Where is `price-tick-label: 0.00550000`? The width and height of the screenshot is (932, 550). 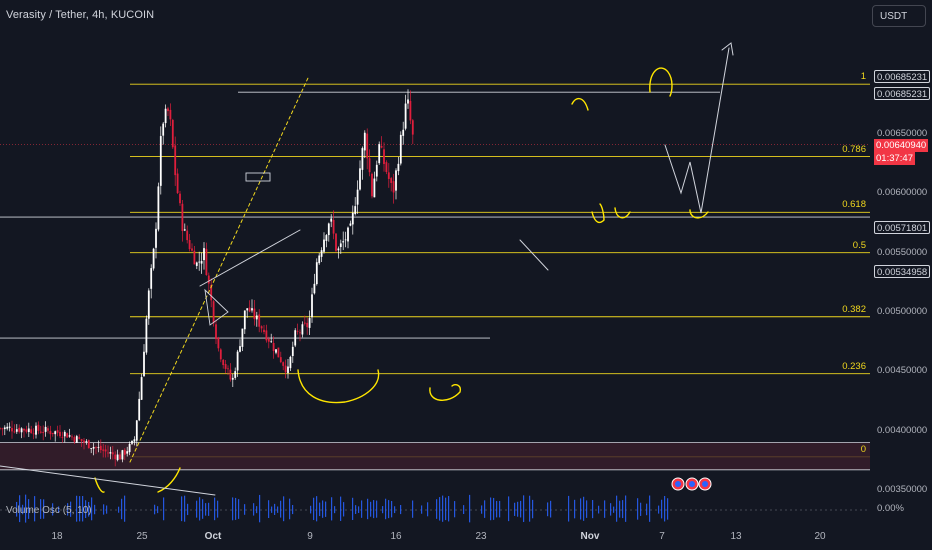 price-tick-label: 0.00550000 is located at coordinates (902, 252).